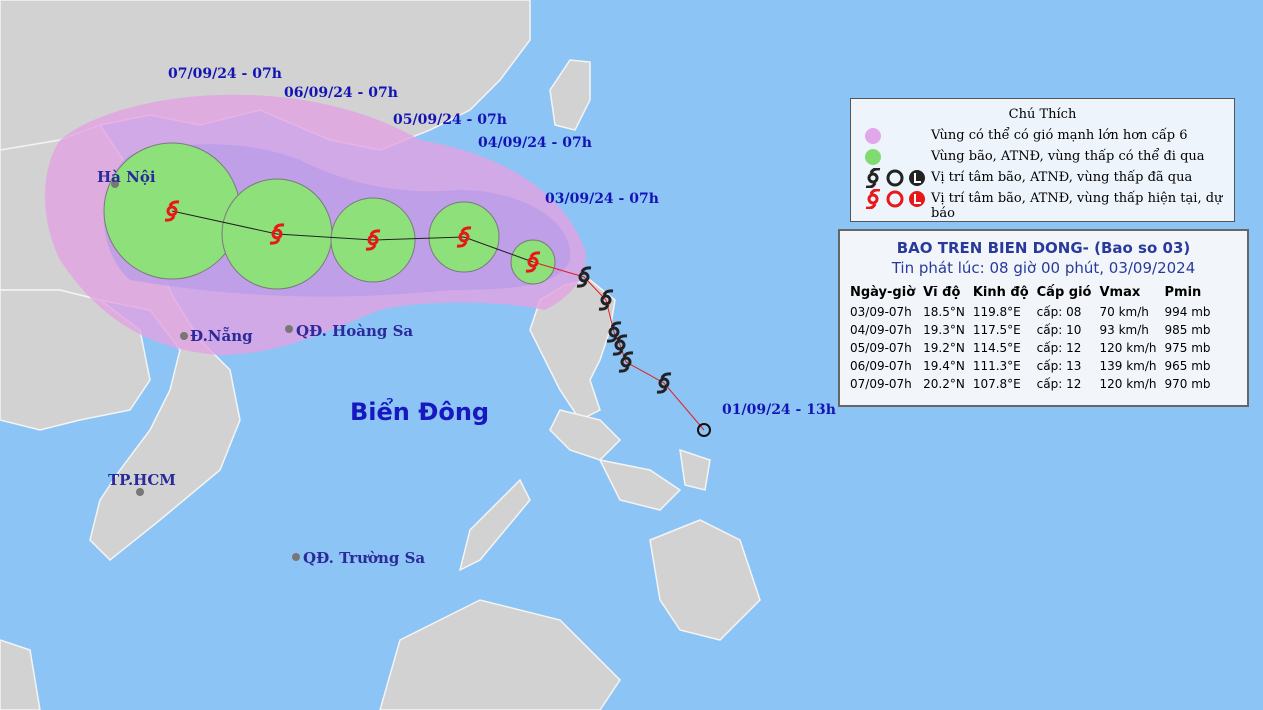  Describe the element at coordinates (996, 330) in the screenshot. I see `table-cell: 117.5°E` at that location.